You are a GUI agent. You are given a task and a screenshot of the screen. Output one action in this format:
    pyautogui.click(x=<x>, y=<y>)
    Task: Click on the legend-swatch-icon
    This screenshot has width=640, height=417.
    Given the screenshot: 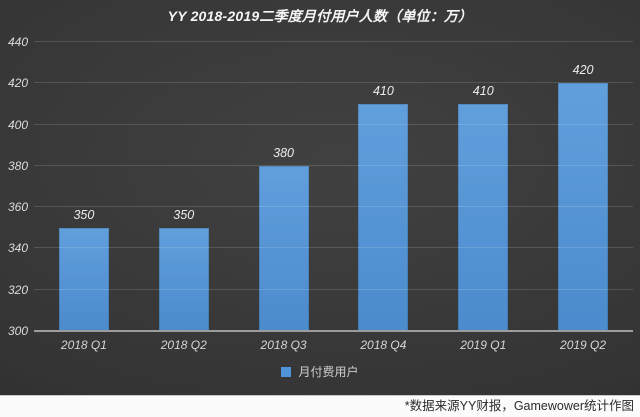 What is the action you would take?
    pyautogui.click(x=286, y=371)
    